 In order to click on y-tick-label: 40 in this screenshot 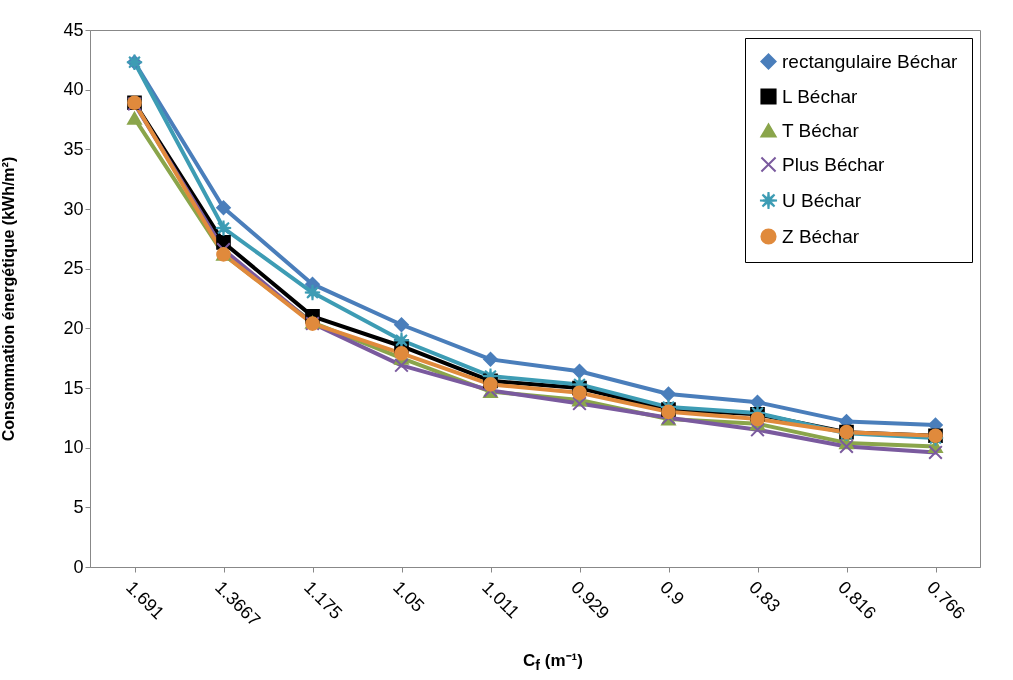, I will do `click(73, 89)`.